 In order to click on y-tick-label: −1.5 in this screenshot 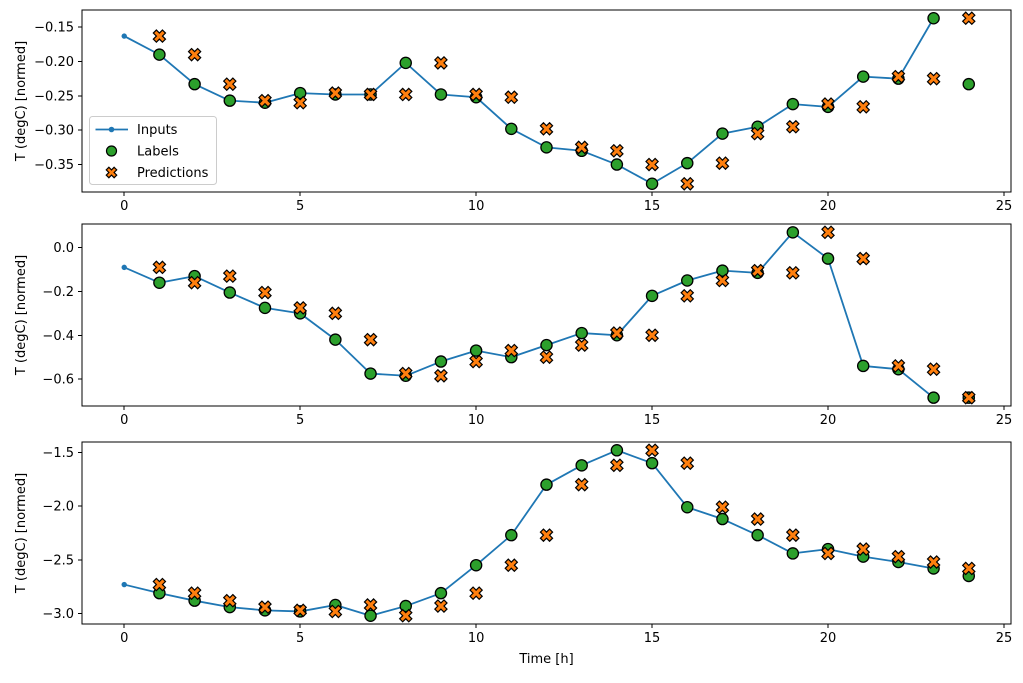, I will do `click(58, 453)`.